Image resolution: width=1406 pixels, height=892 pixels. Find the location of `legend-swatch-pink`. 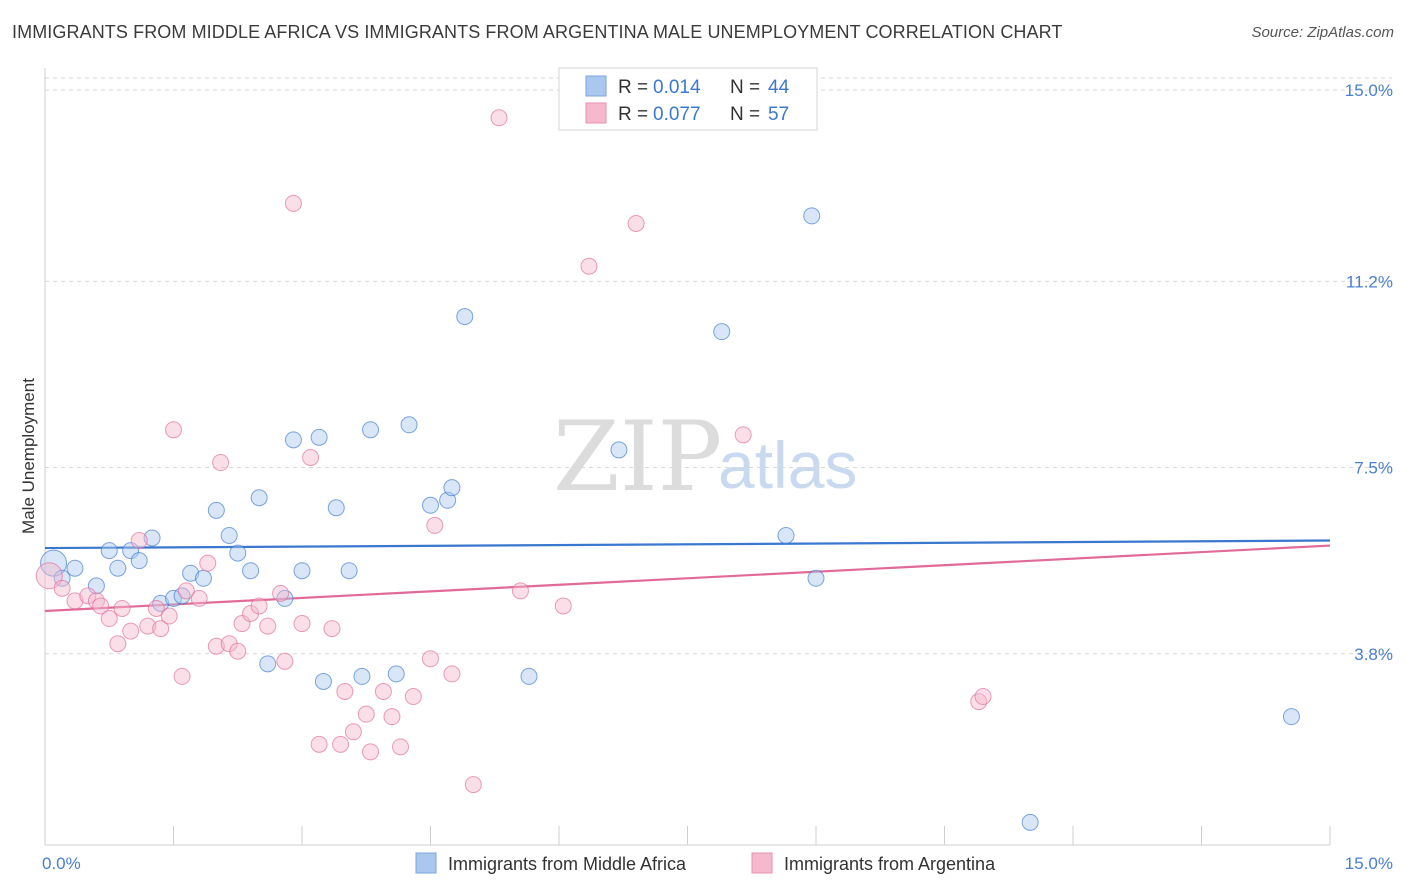

legend-swatch-pink is located at coordinates (596, 113).